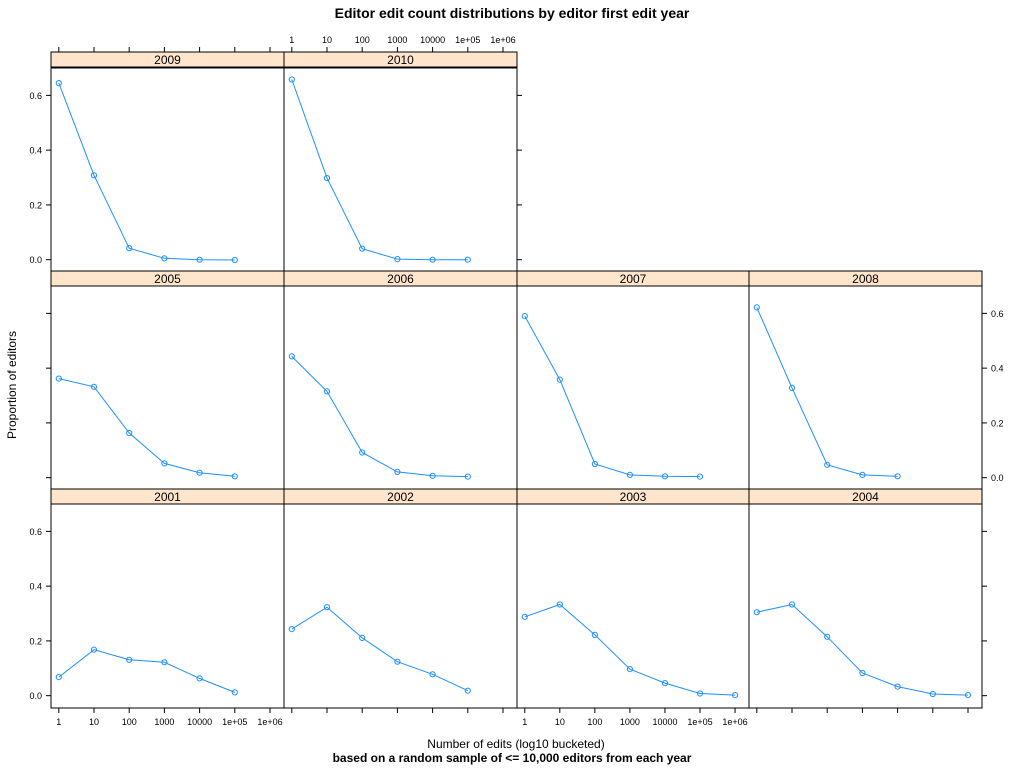  What do you see at coordinates (633, 279) in the screenshot?
I see `panel-strip-label: 2007` at bounding box center [633, 279].